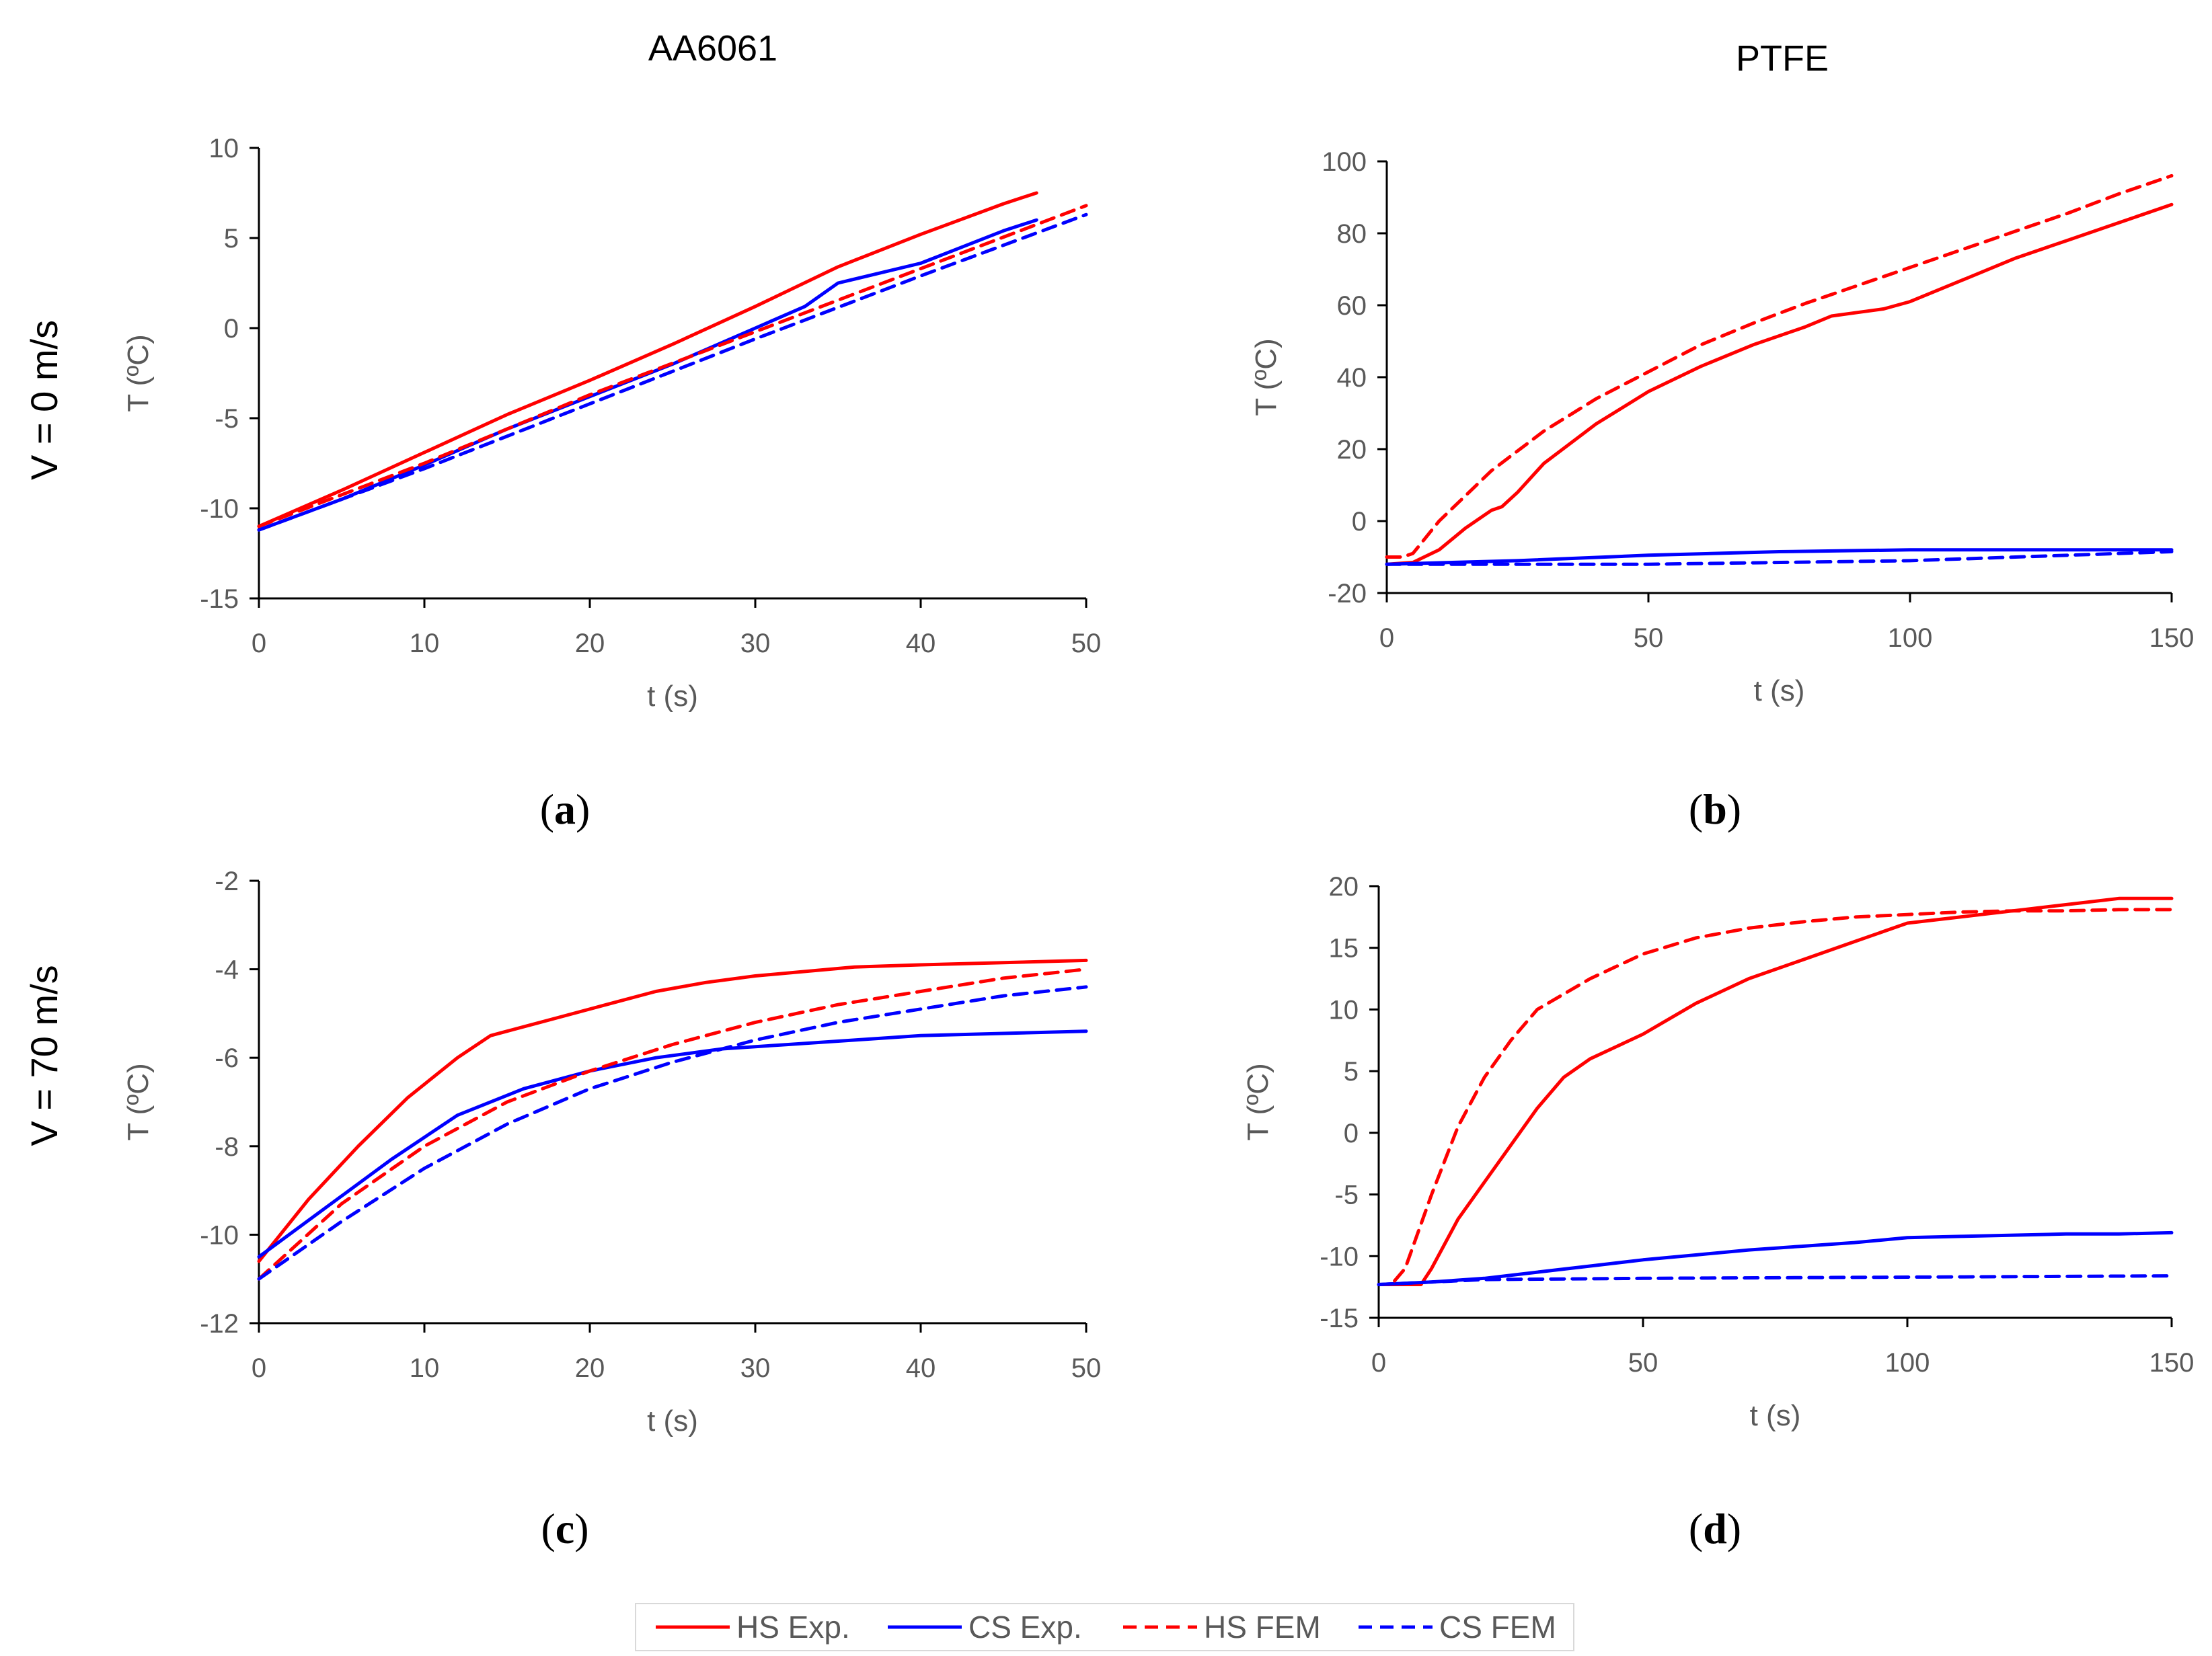 Image resolution: width=2212 pixels, height=1656 pixels. I want to click on y-tick-label: 40, so click(1352, 378).